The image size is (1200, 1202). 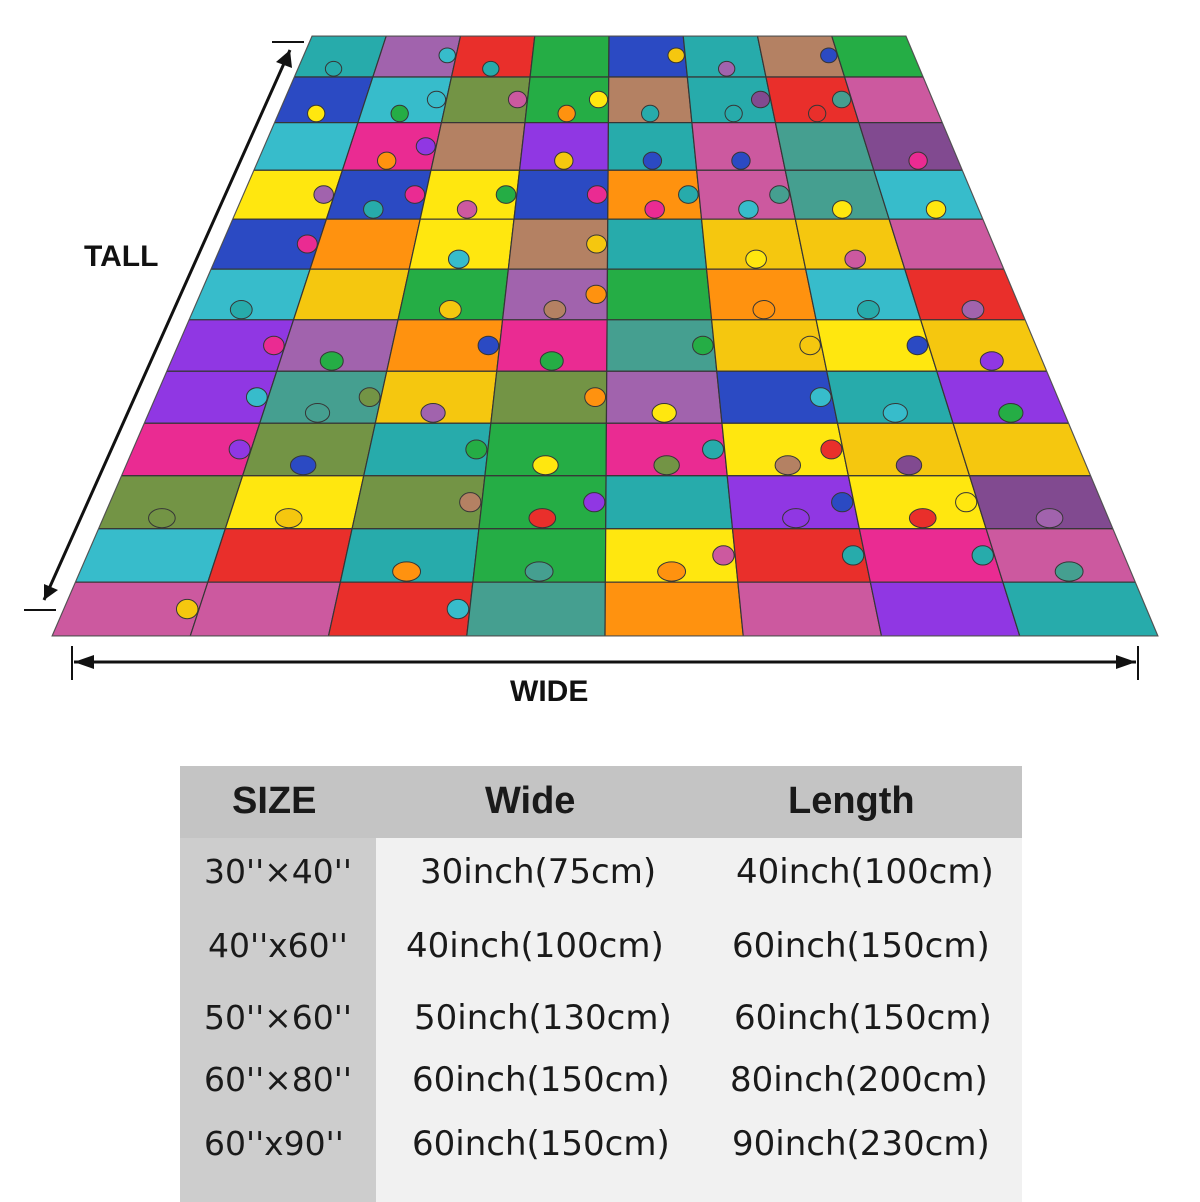 I want to click on tall-dimension-arrow, so click(x=164, y=326).